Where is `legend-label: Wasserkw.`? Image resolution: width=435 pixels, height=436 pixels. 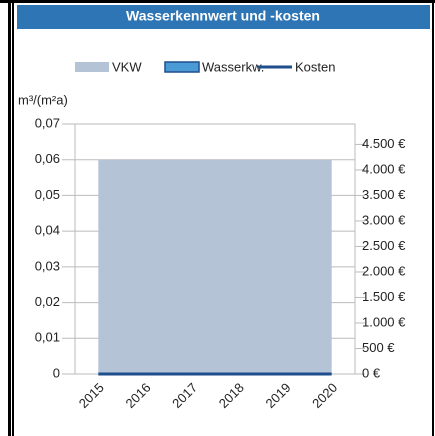 legend-label: Wasserkw. is located at coordinates (233, 66).